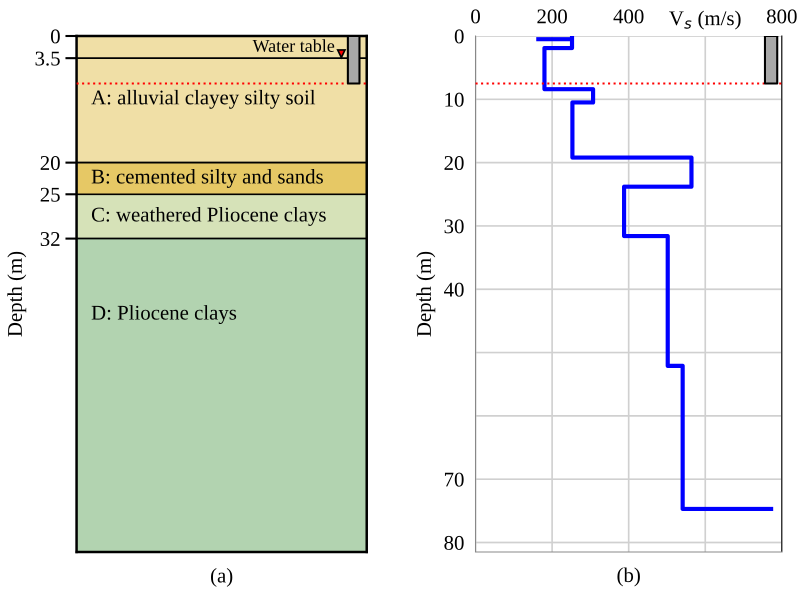  Describe the element at coordinates (552, 16) in the screenshot. I see `x-tick-label: 200` at that location.